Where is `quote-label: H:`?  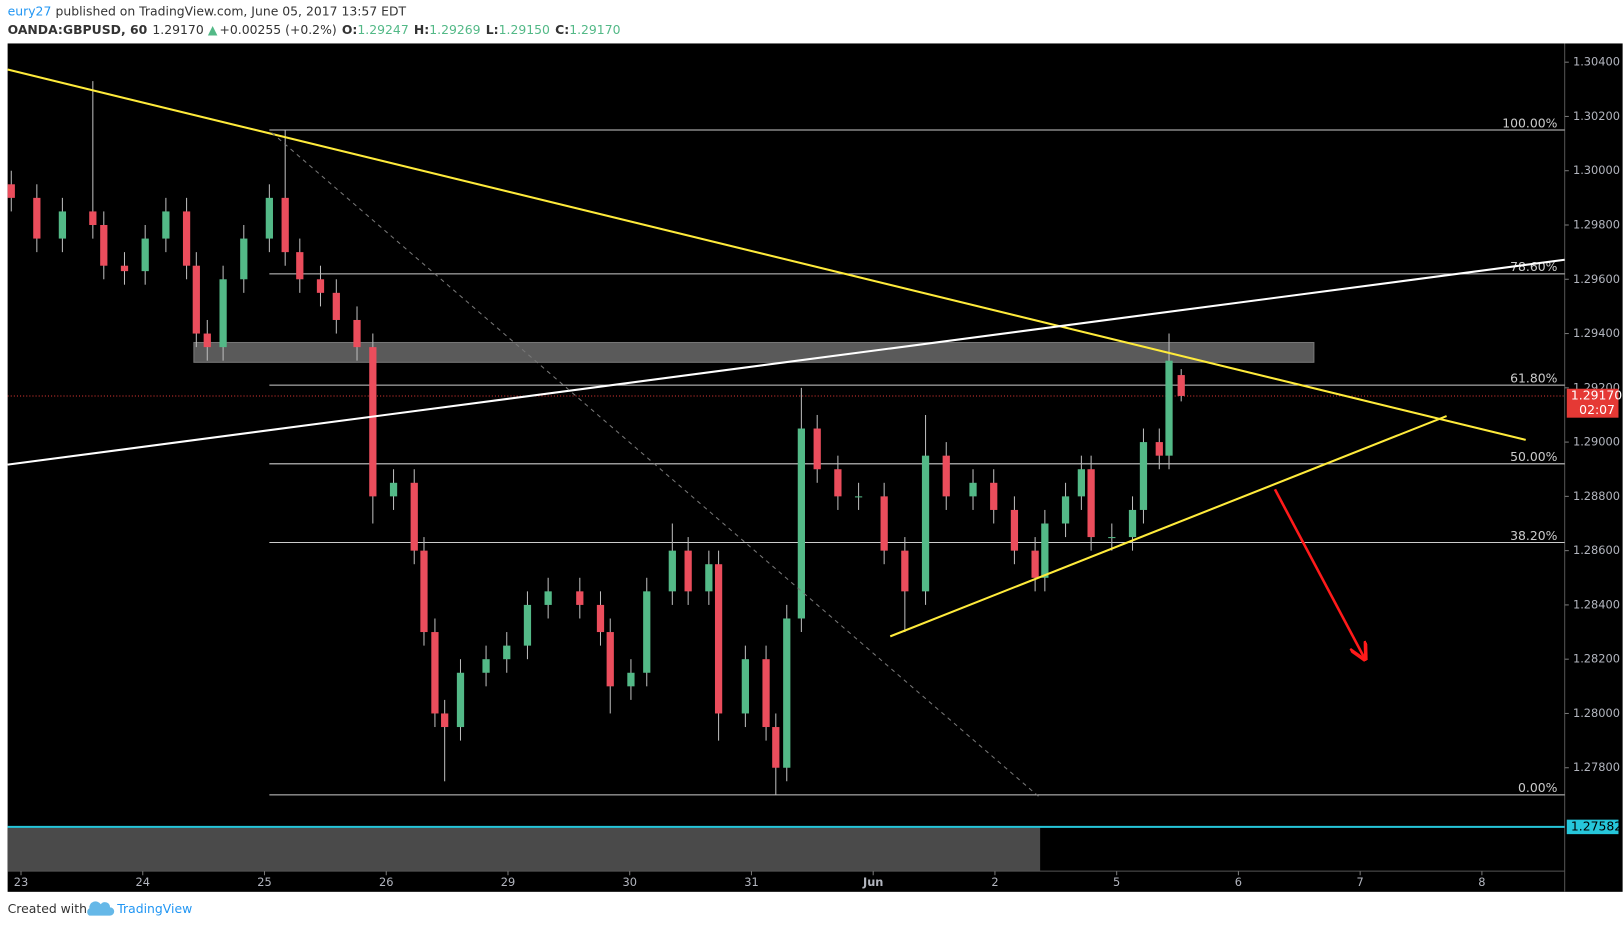
quote-label: H: is located at coordinates (421, 29).